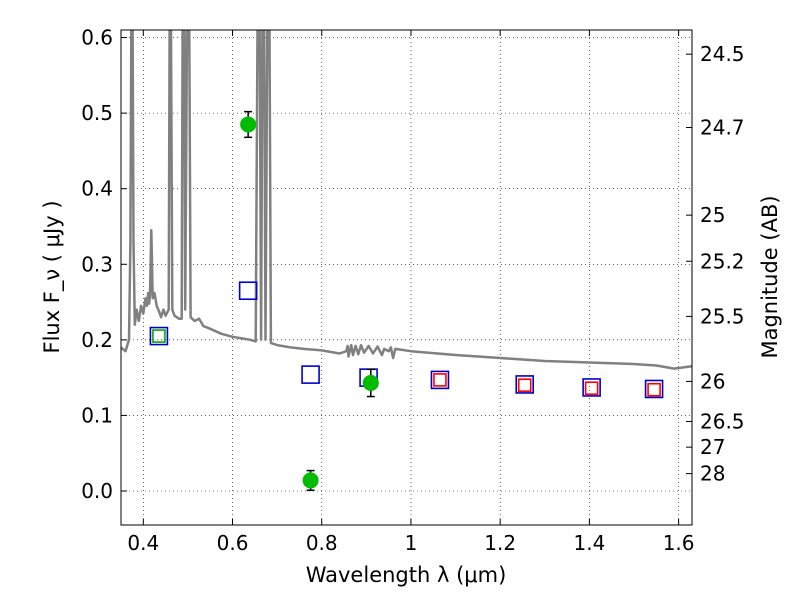  I want to click on x-tick-label: 1, so click(411, 543).